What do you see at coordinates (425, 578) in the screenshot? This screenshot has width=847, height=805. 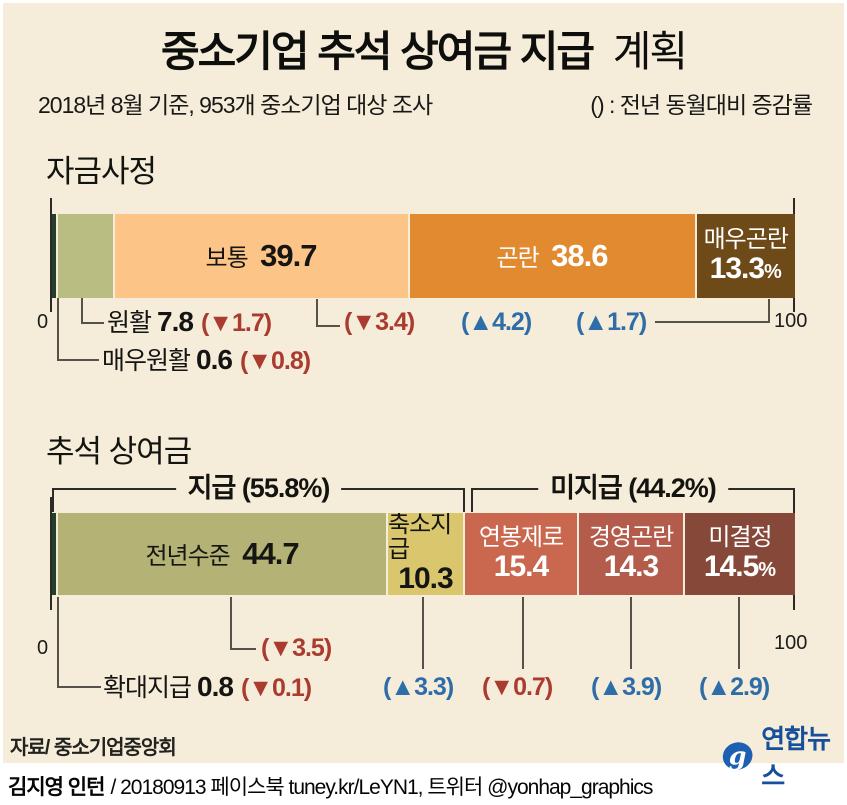 I see `segment-value: 10.3` at bounding box center [425, 578].